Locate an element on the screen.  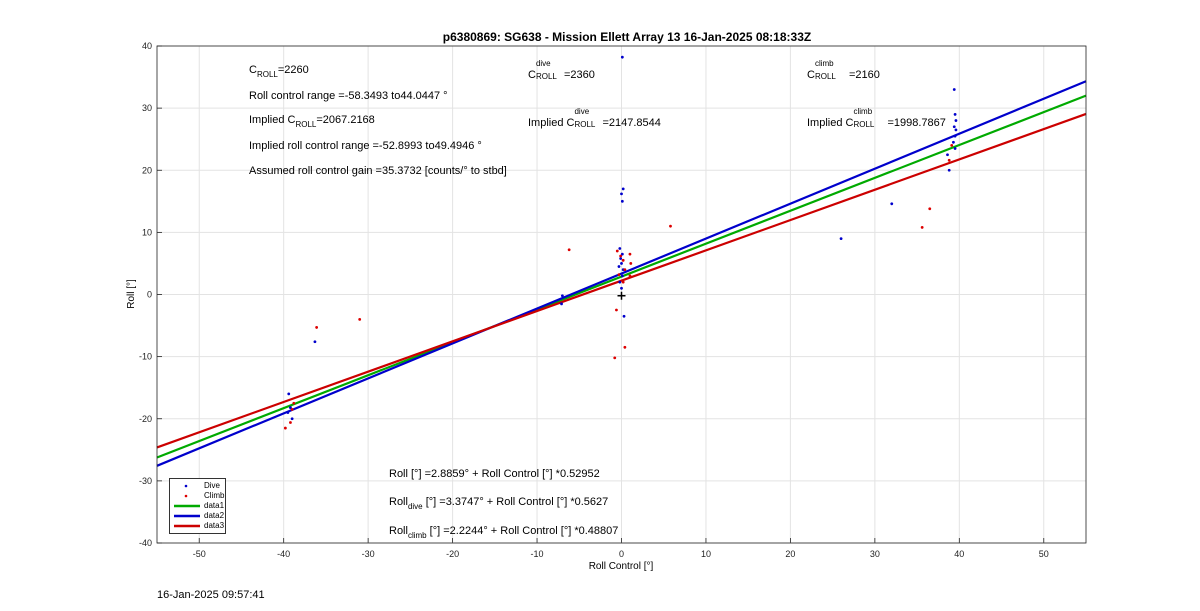
c-roll-dive-subscript: ROLL is located at coordinates (546, 76).